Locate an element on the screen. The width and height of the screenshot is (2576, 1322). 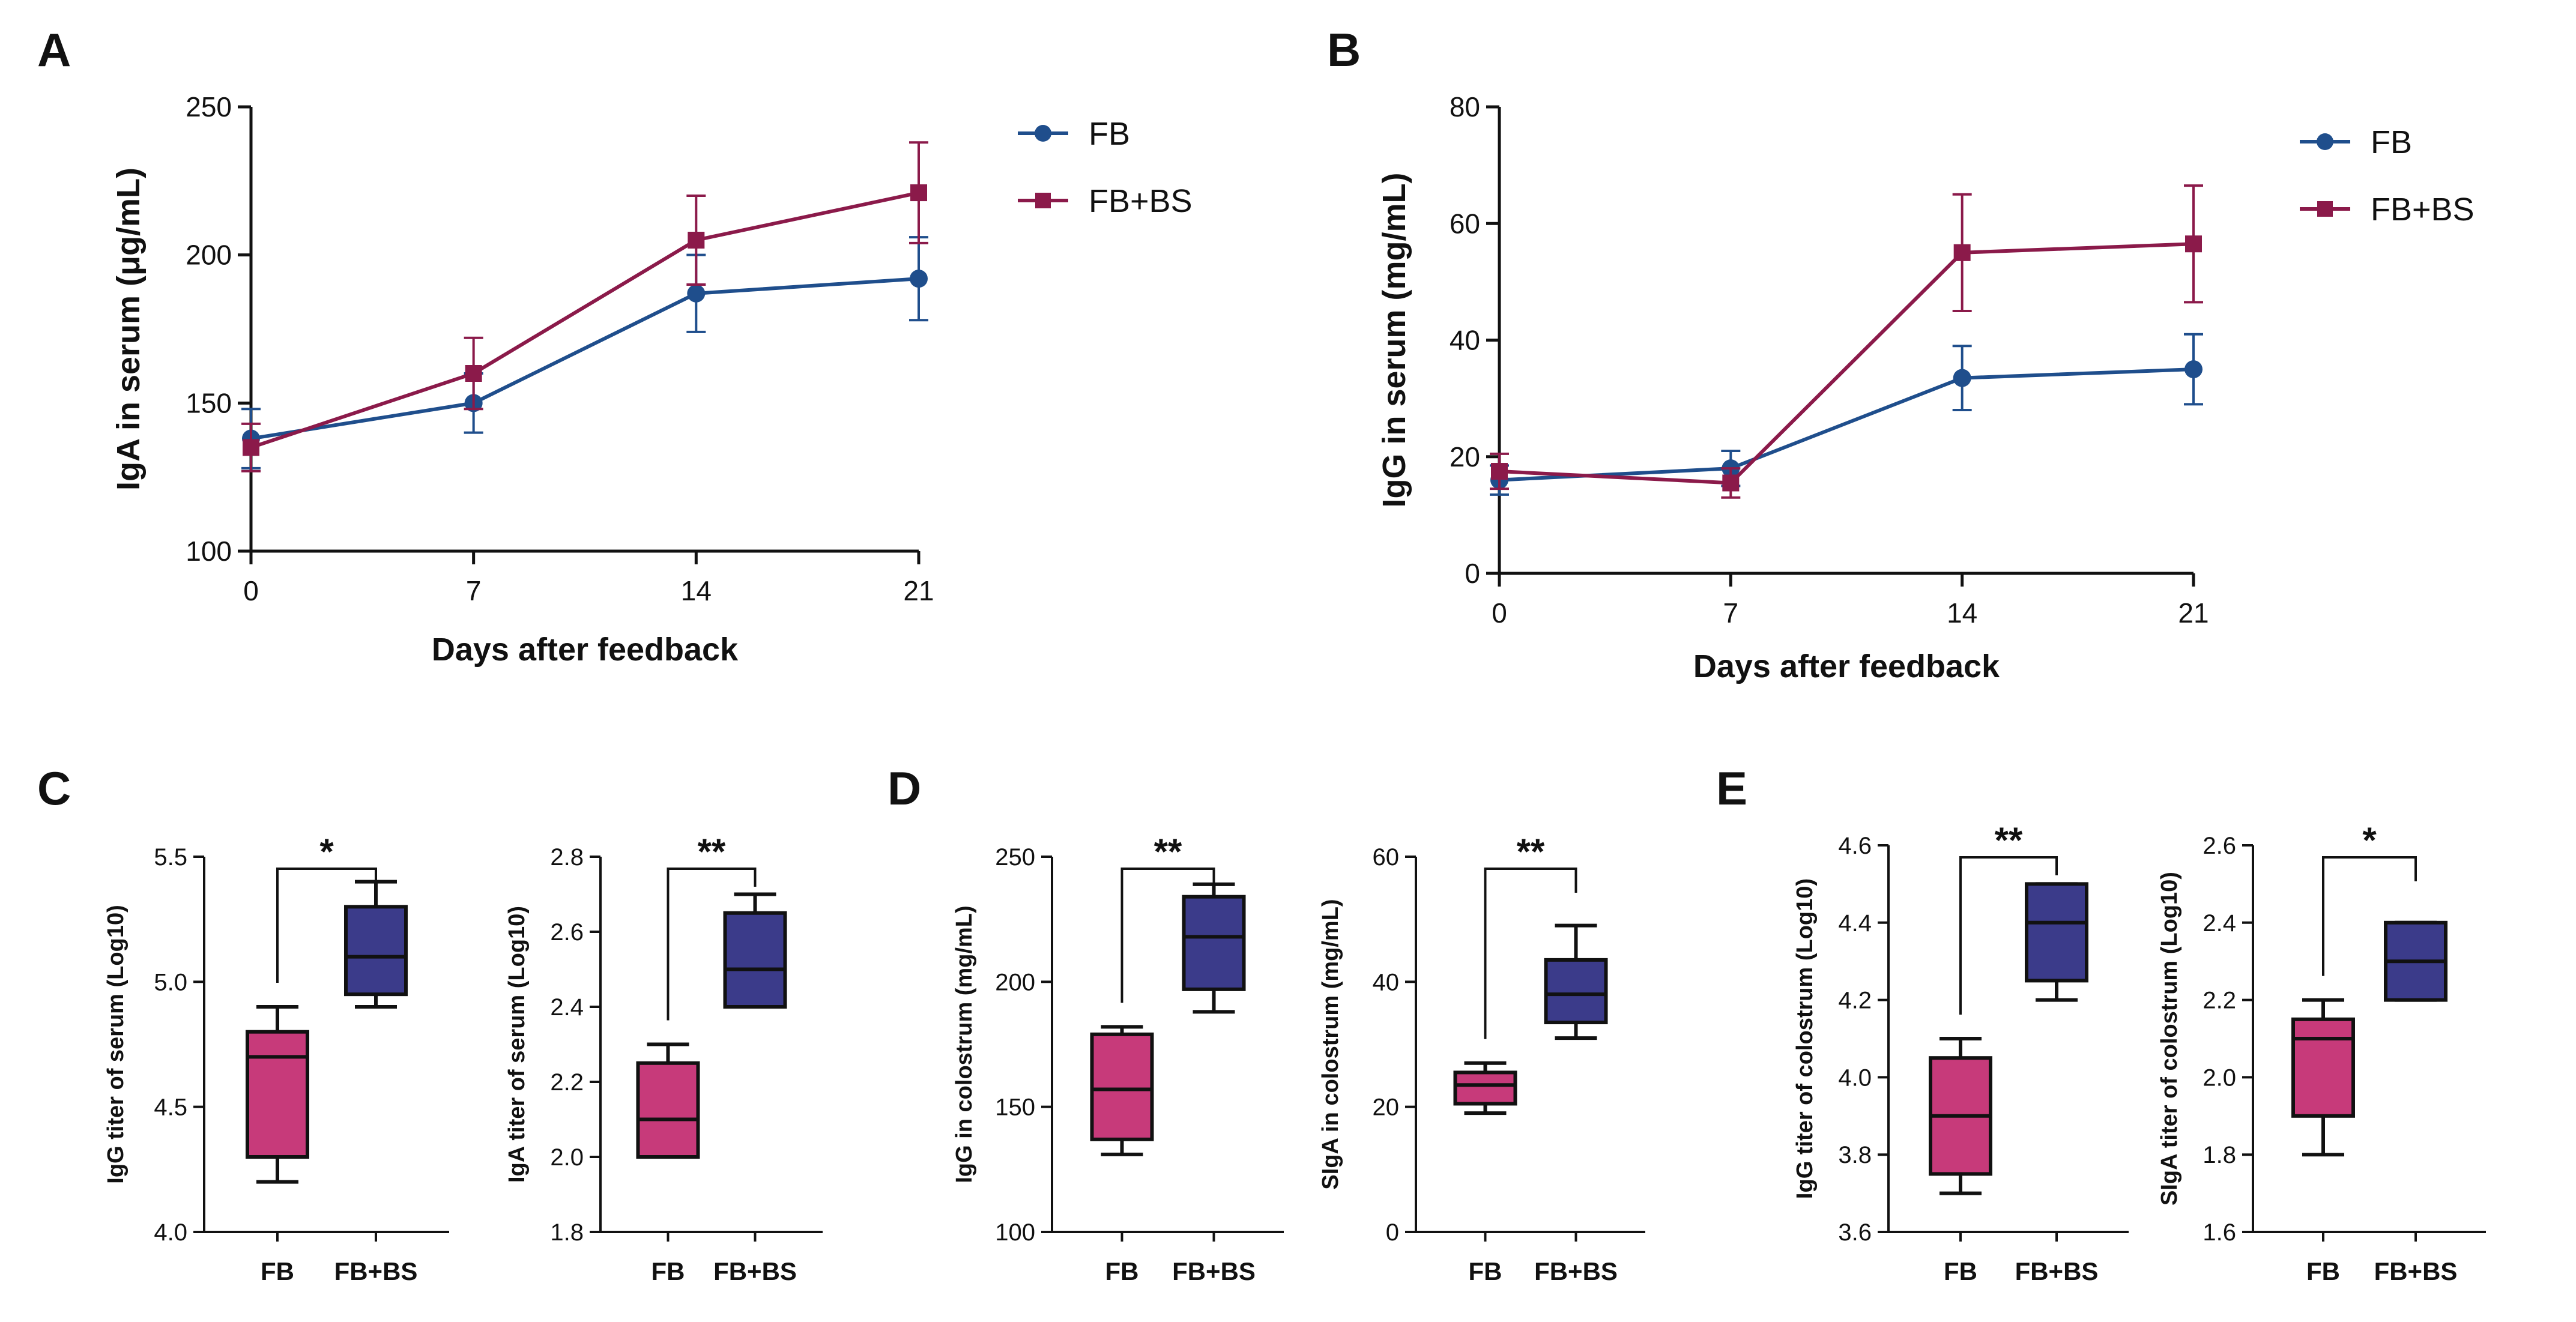
y-tick-label: 2.8 is located at coordinates (567, 857).